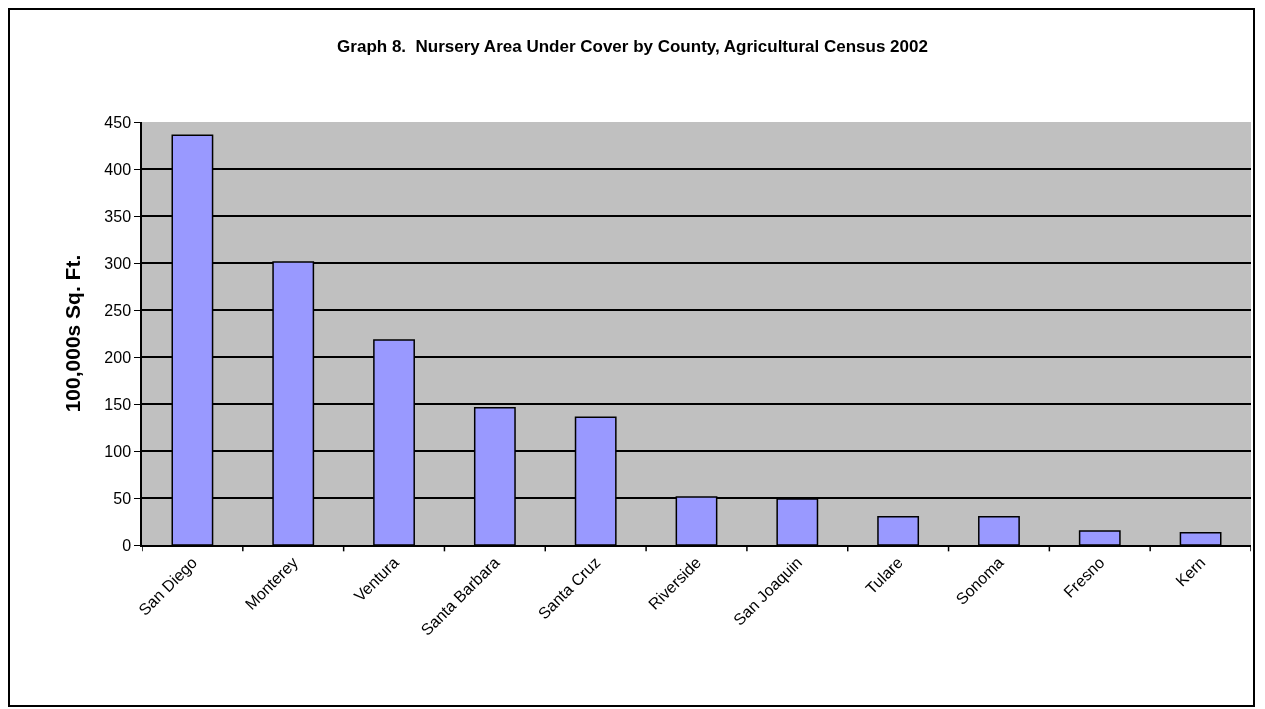  Describe the element at coordinates (118, 310) in the screenshot. I see `y-tick-label: 250` at that location.